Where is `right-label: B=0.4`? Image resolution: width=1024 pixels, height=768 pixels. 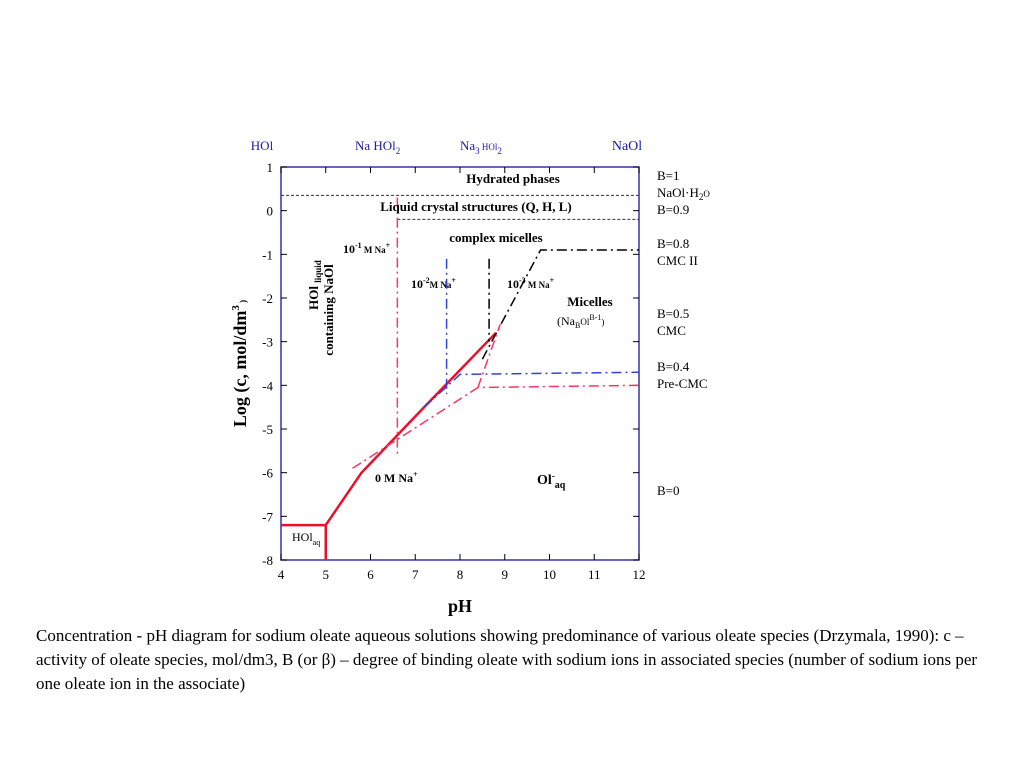 right-label: B=0.4 is located at coordinates (673, 366).